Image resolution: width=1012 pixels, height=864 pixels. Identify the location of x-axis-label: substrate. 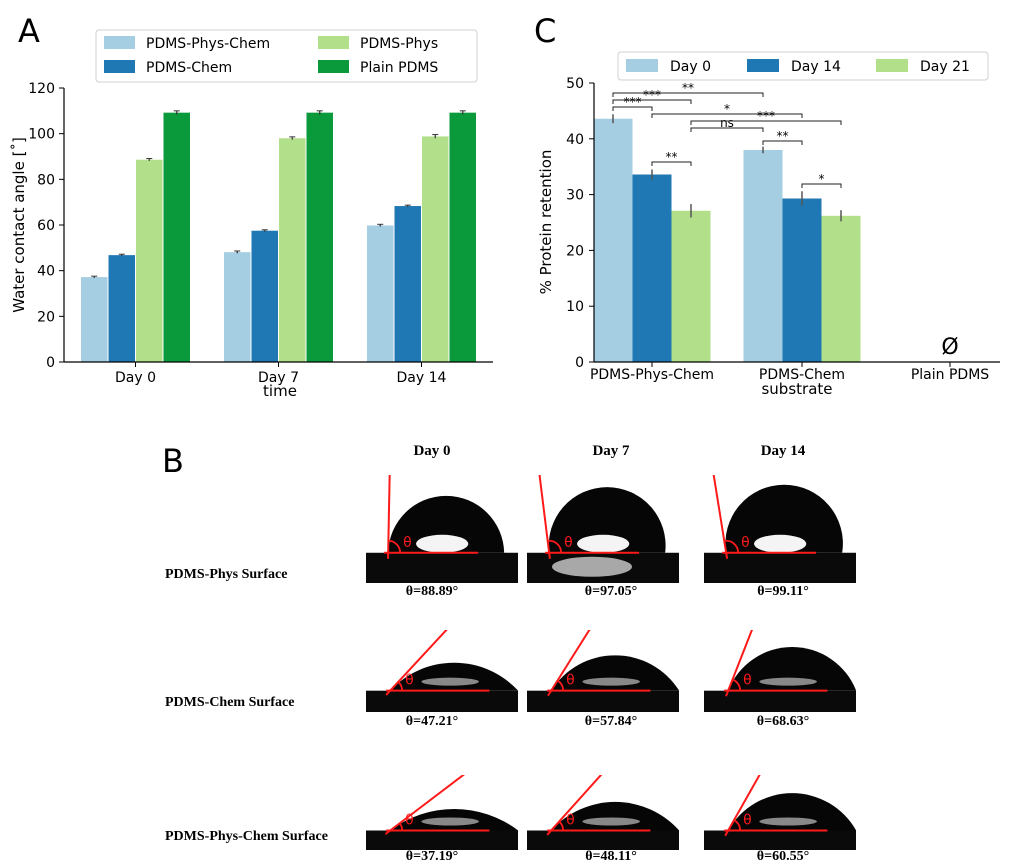
(796, 389).